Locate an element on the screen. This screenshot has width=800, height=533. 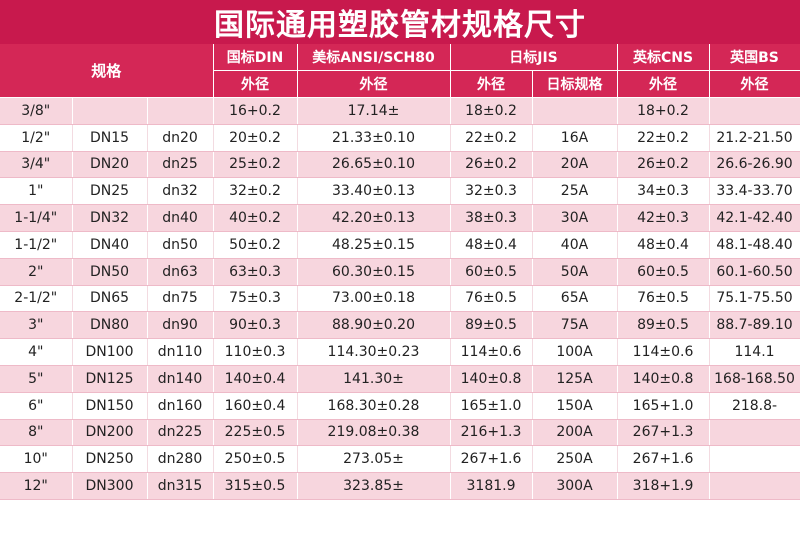
header-od-bs: 外径 is located at coordinates (754, 84).